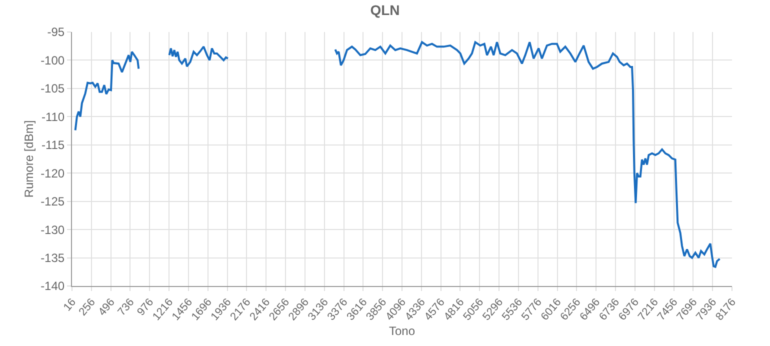 The width and height of the screenshot is (770, 346). Describe the element at coordinates (70, 305) in the screenshot. I see `x-tick-label: 16` at that location.